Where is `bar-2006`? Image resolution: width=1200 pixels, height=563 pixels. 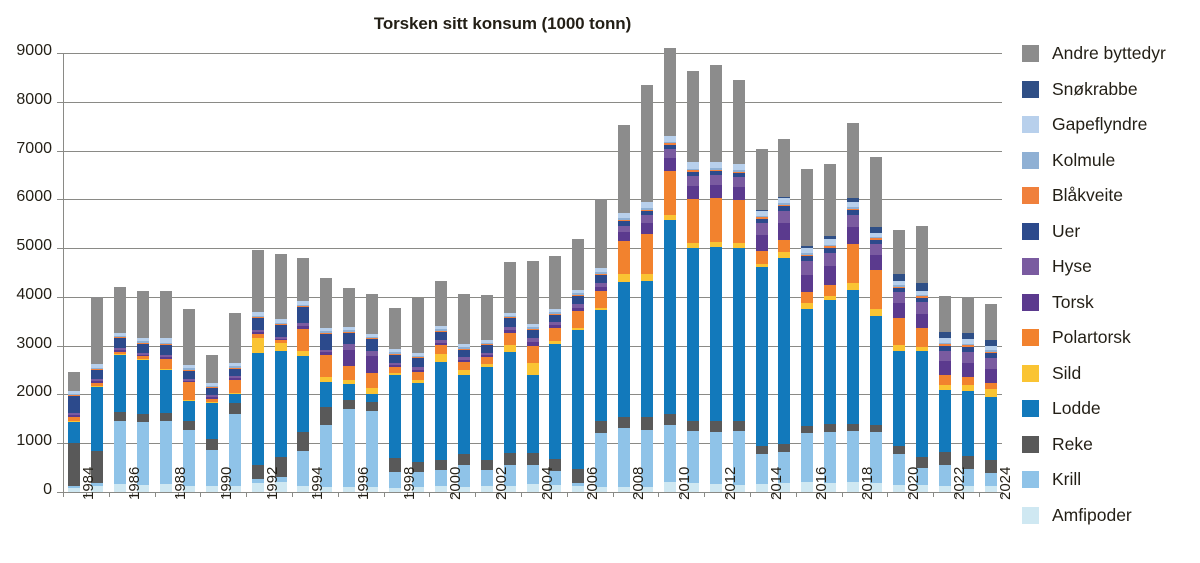
bar-2006 is located at coordinates (578, 365).